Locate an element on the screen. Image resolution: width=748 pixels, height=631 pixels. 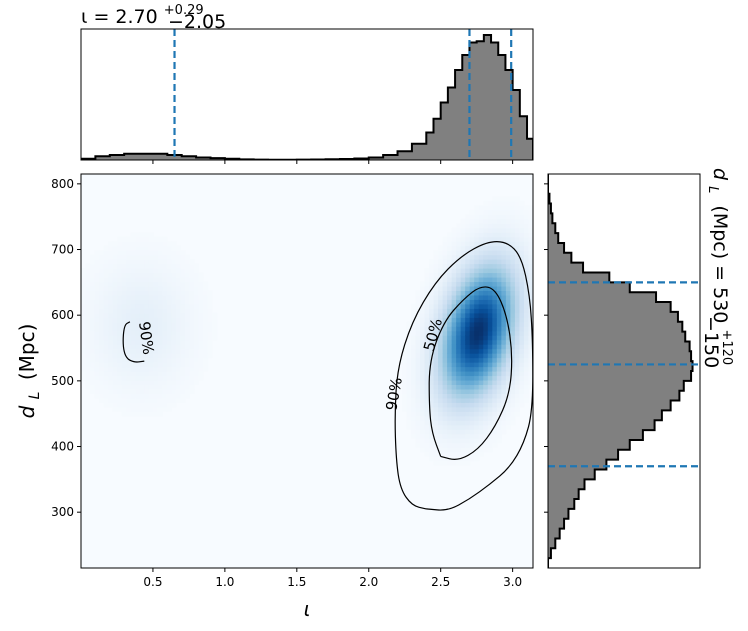
iota-hist-bar is located at coordinates (131, 156).